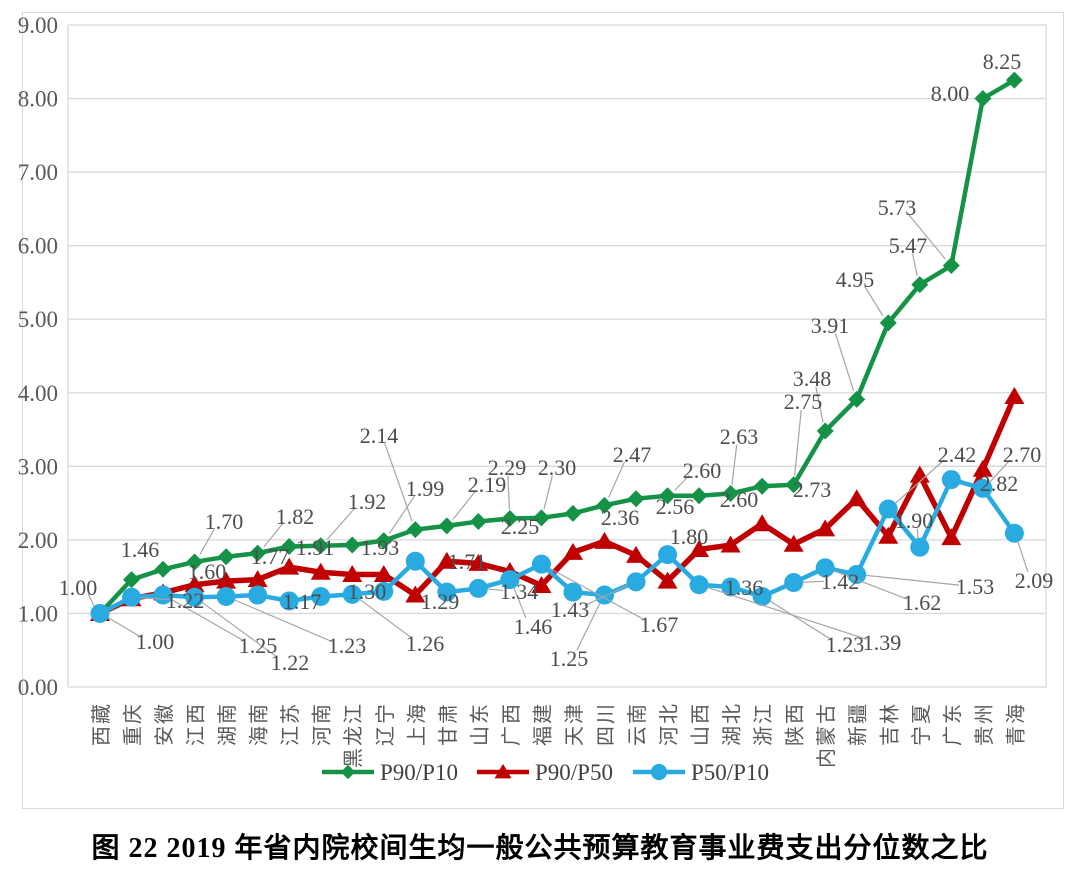 This screenshot has width=1080, height=877. What do you see at coordinates (570, 609) in the screenshot?
I see `data-label: 1.43` at bounding box center [570, 609].